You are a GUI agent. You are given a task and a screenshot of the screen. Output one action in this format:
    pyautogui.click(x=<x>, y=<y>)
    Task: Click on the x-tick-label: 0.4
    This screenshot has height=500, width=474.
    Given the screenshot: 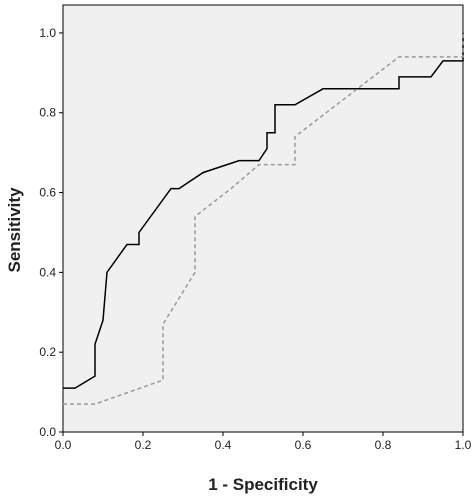 What is the action you would take?
    pyautogui.click(x=223, y=445)
    